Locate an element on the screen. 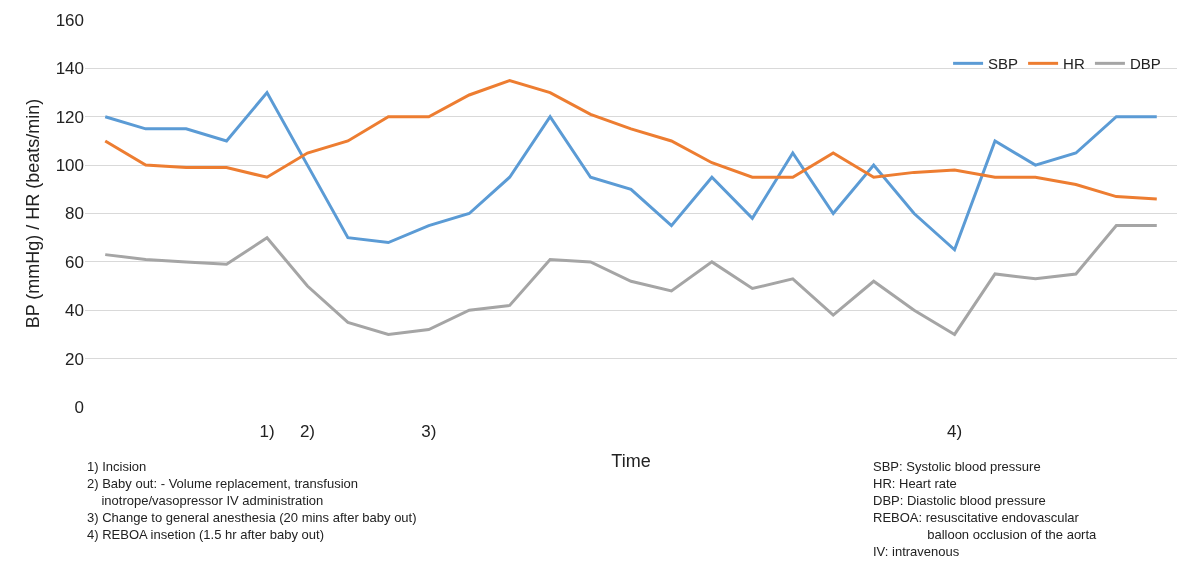 This screenshot has width=1192, height=573. x-tick-label: 2) is located at coordinates (307, 431).